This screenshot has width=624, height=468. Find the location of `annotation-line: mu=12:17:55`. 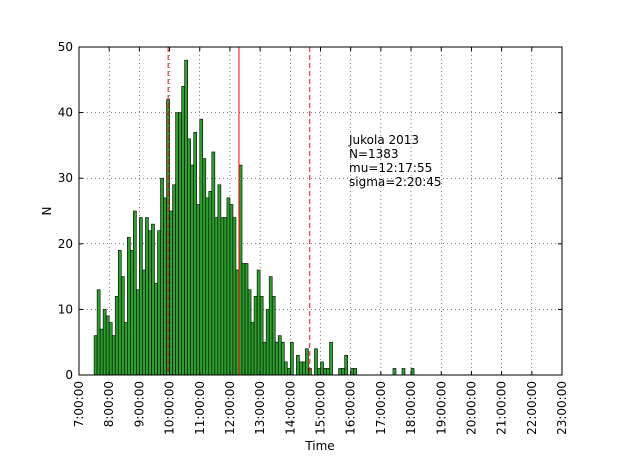

annotation-line: mu=12:17:55 is located at coordinates (390, 168).